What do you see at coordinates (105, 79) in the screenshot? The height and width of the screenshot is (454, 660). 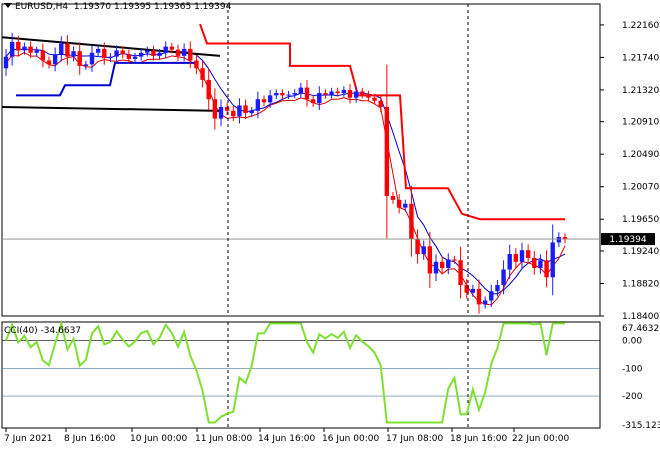 I see `support-step-line` at bounding box center [105, 79].